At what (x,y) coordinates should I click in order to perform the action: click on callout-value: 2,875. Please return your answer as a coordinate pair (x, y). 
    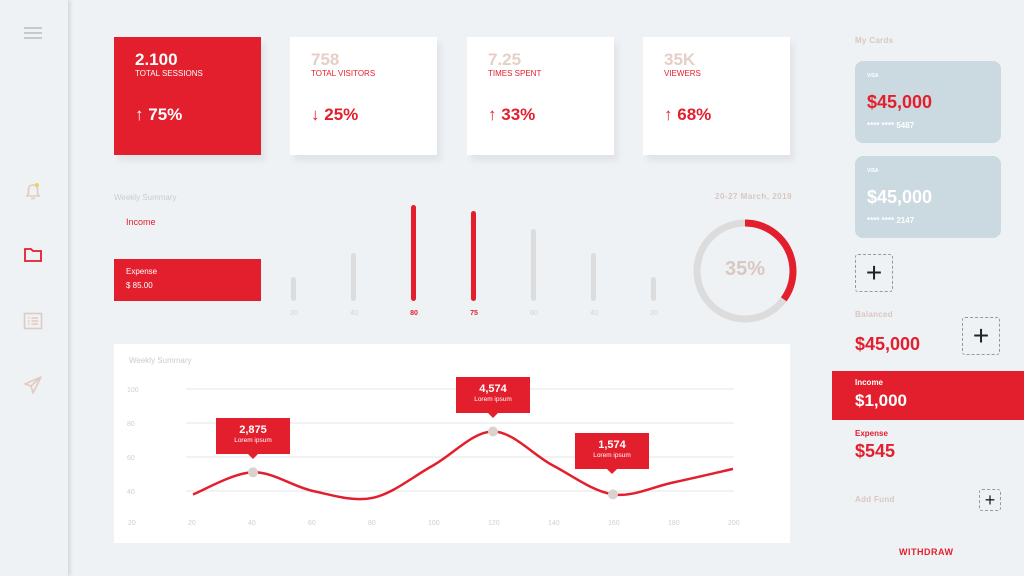
    Looking at the image, I should click on (253, 430).